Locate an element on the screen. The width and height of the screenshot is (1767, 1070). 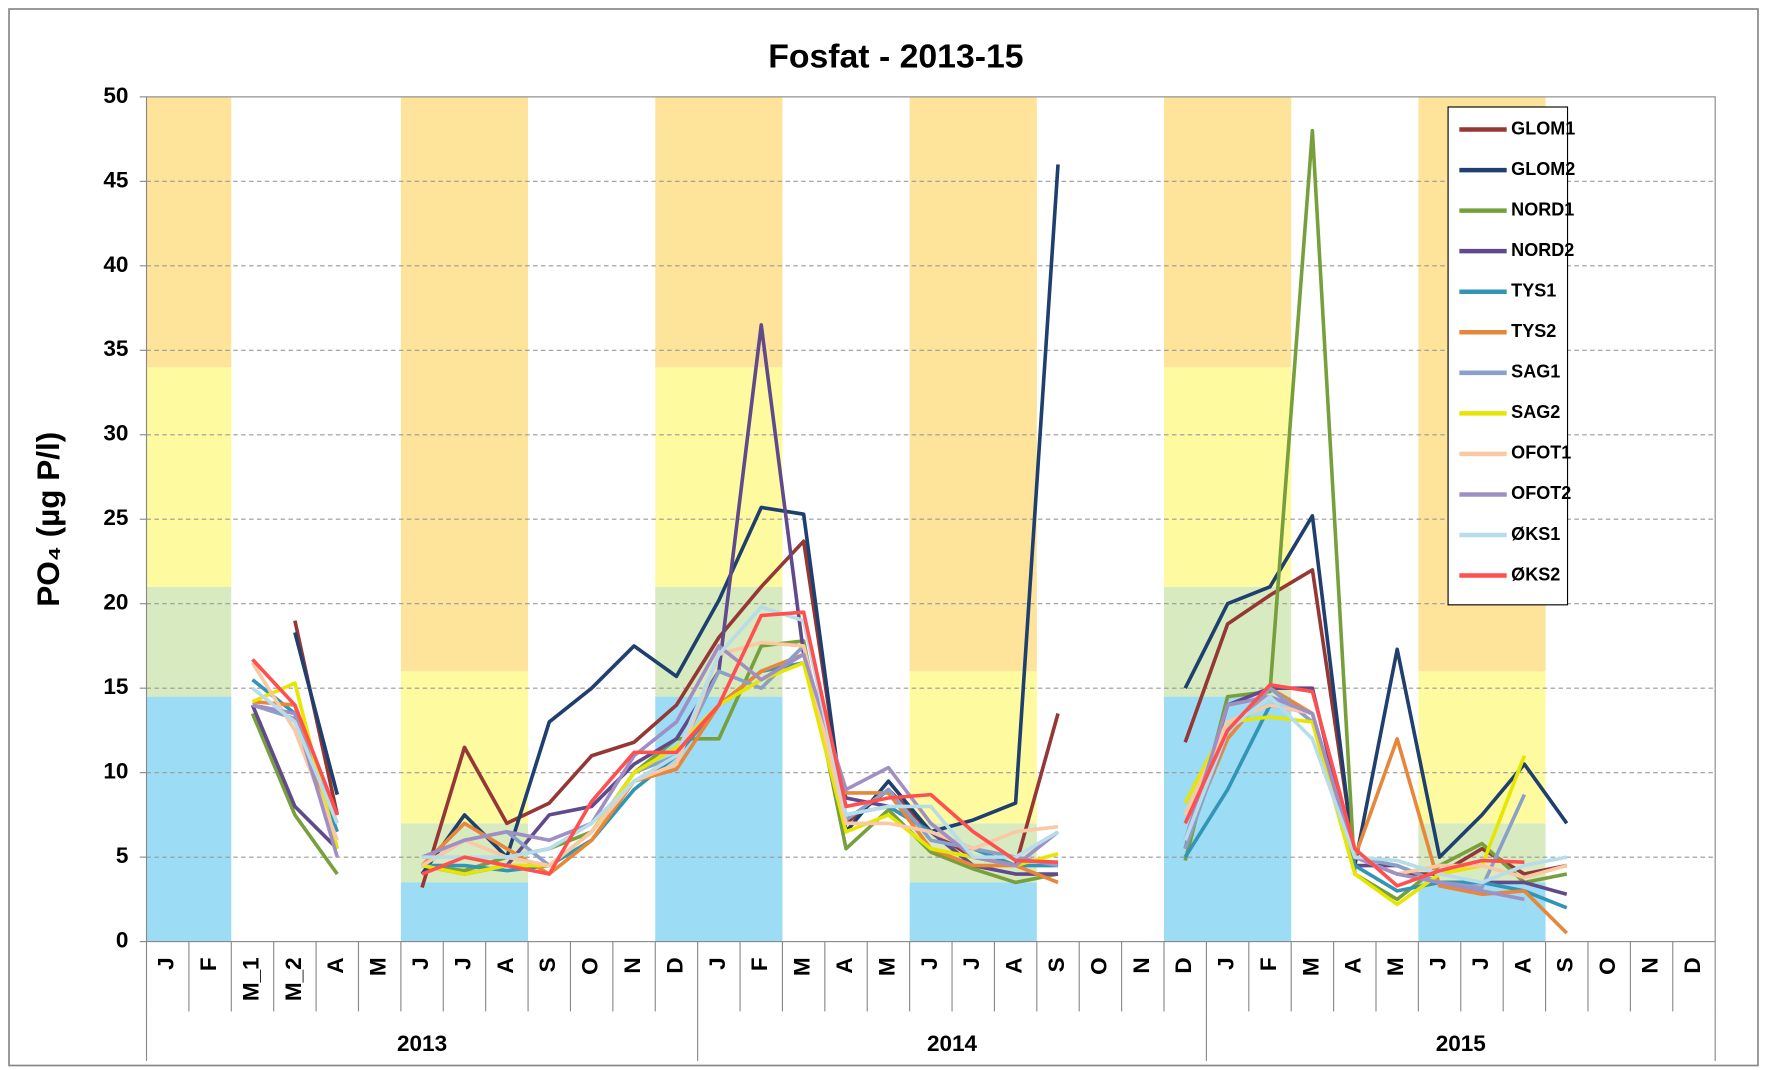
legend-label: SAG1 is located at coordinates (1535, 372).